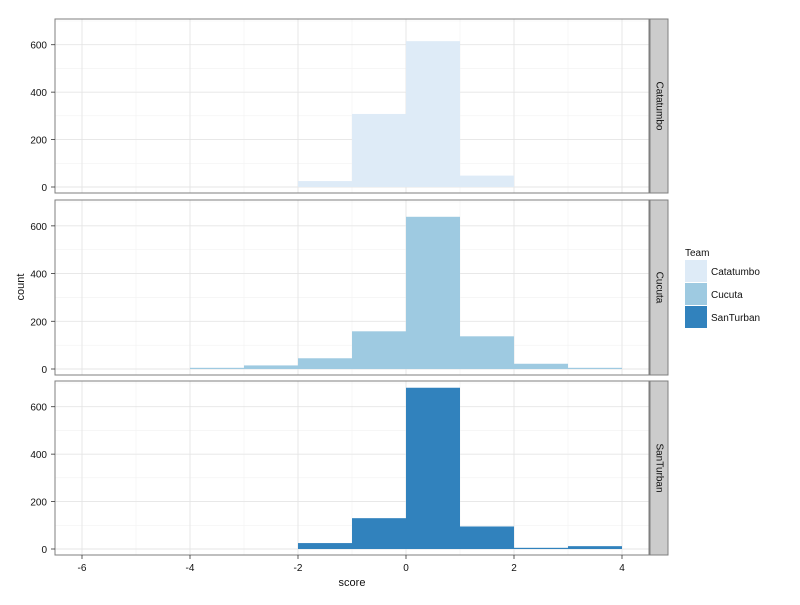  Describe the element at coordinates (82, 568) in the screenshot. I see `x-tick-label: -6` at that location.